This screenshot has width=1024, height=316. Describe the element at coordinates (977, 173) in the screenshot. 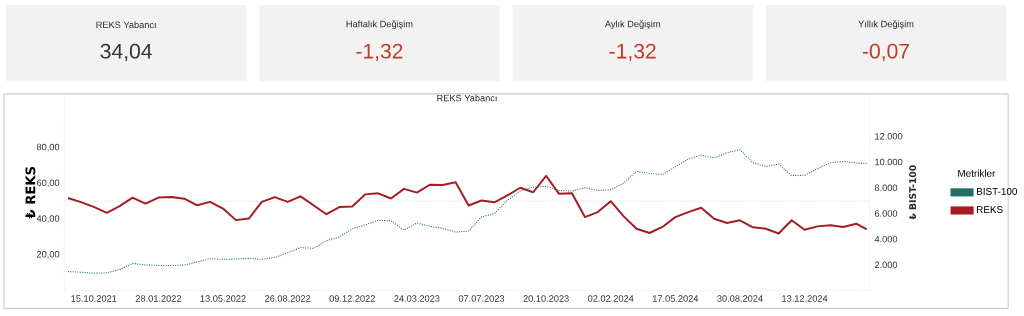

I see `legend-title: Metrikler` at that location.